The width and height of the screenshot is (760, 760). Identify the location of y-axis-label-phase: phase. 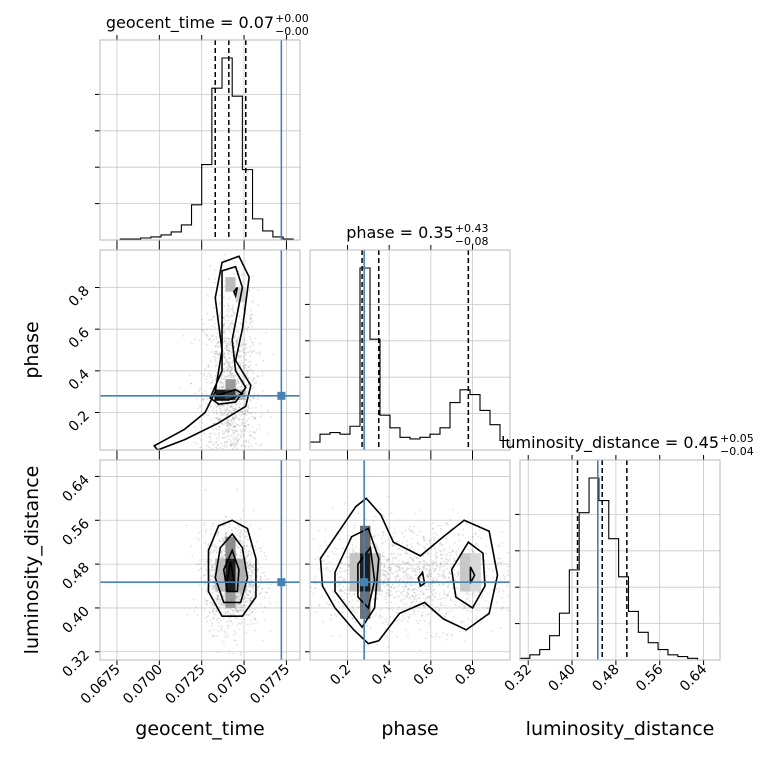
(32, 349).